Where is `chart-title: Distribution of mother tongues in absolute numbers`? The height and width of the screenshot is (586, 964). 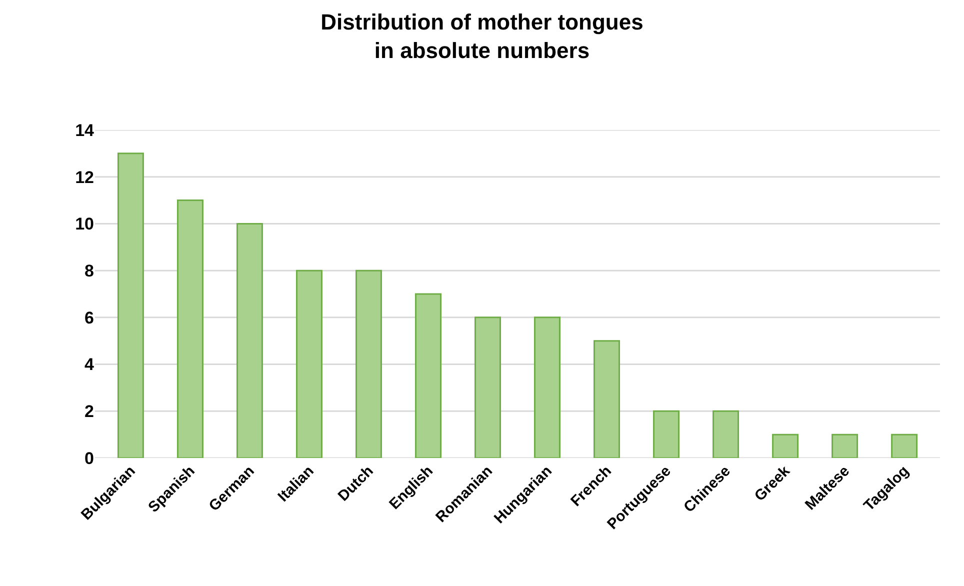
chart-title: Distribution of mother tongues in absolute numbers is located at coordinates (482, 36).